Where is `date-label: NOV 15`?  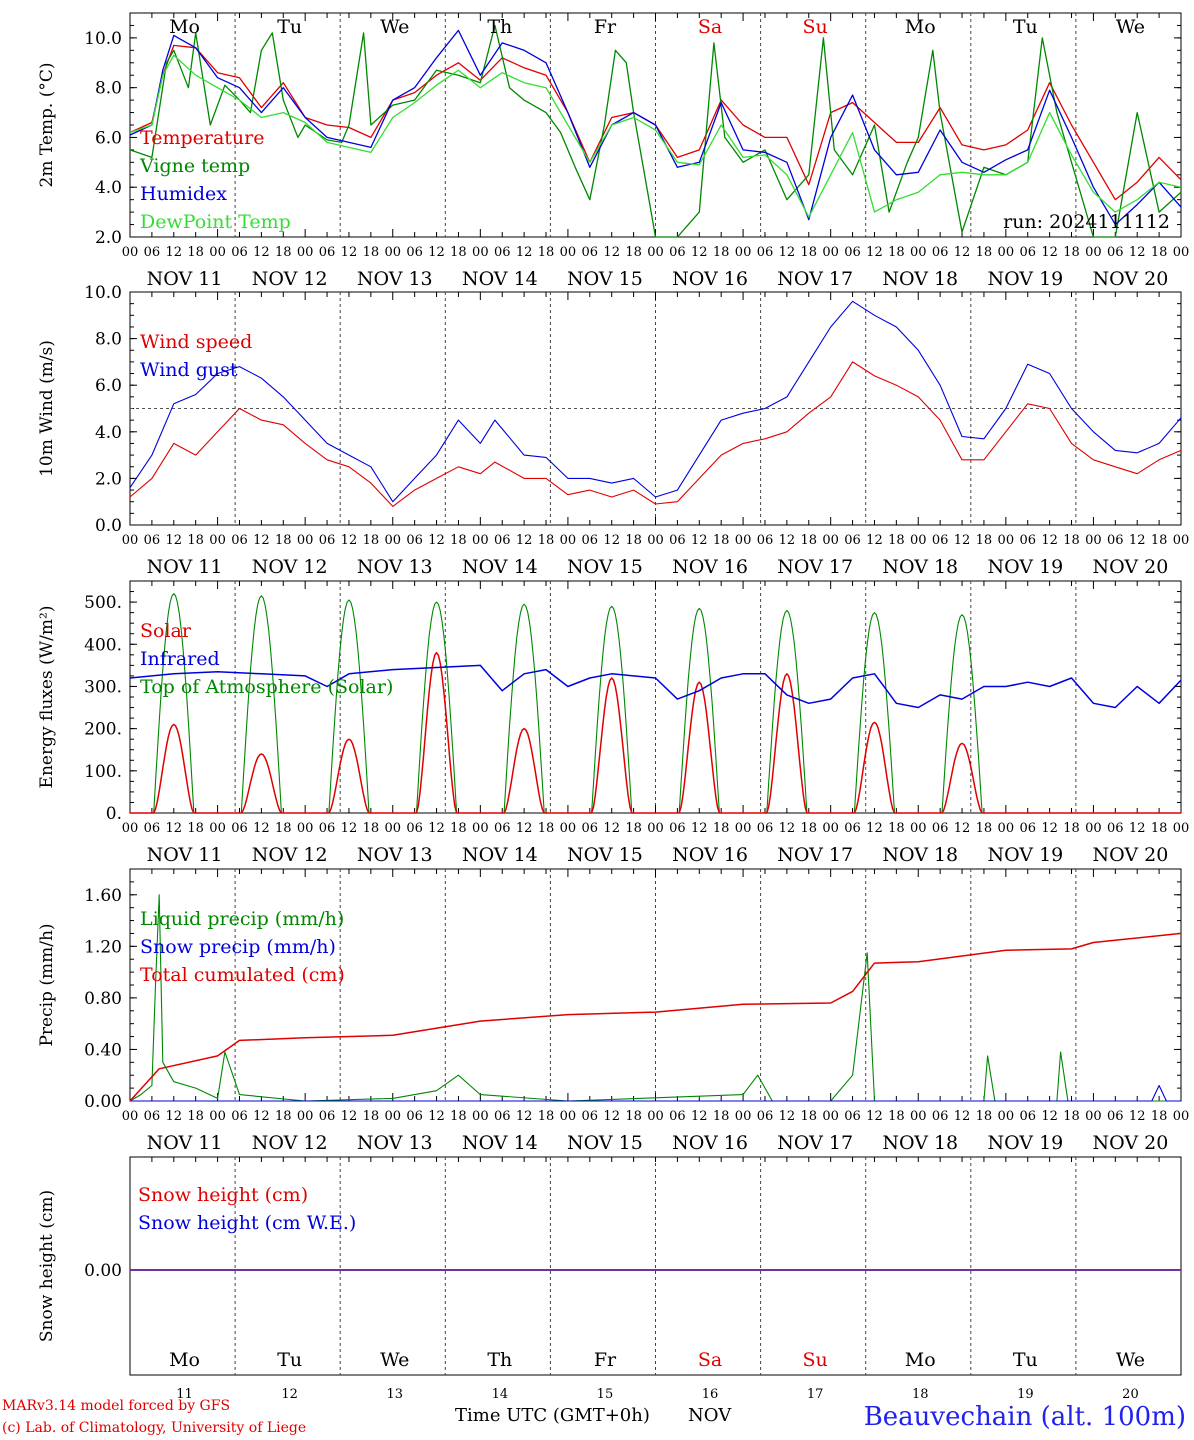
date-label: NOV 15 is located at coordinates (605, 855).